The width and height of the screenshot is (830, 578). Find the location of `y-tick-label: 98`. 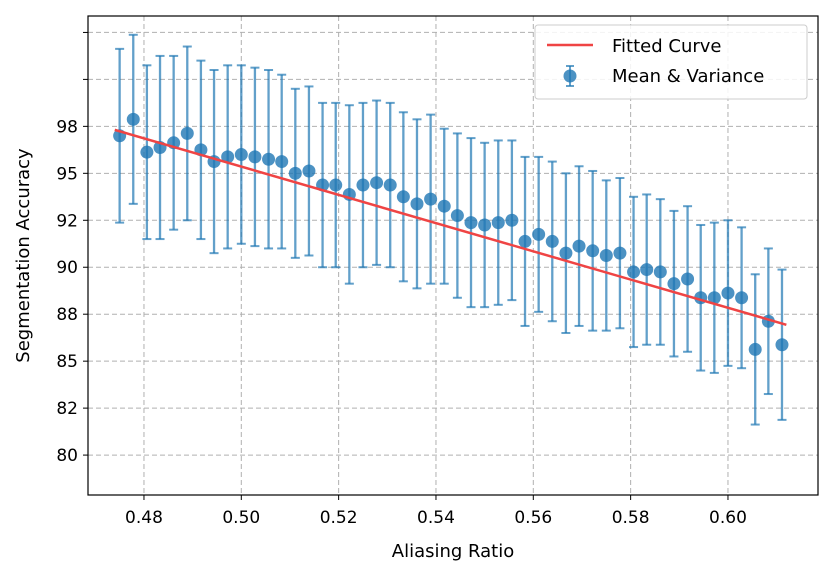

y-tick-label: 98 is located at coordinates (67, 127).